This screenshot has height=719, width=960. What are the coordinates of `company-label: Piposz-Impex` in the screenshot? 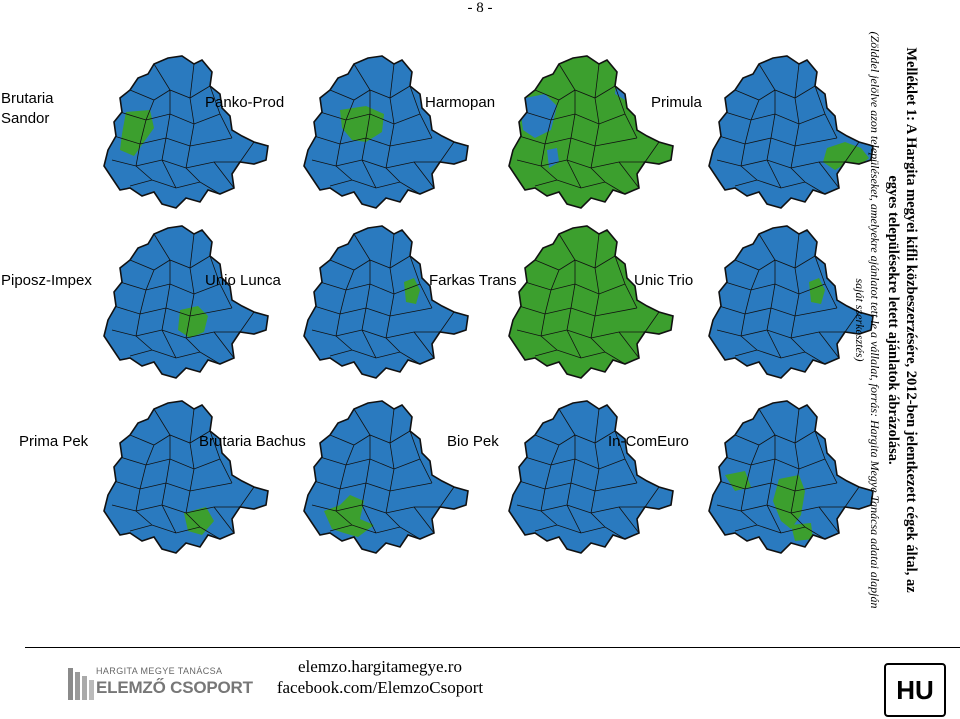 It's located at (46, 280).